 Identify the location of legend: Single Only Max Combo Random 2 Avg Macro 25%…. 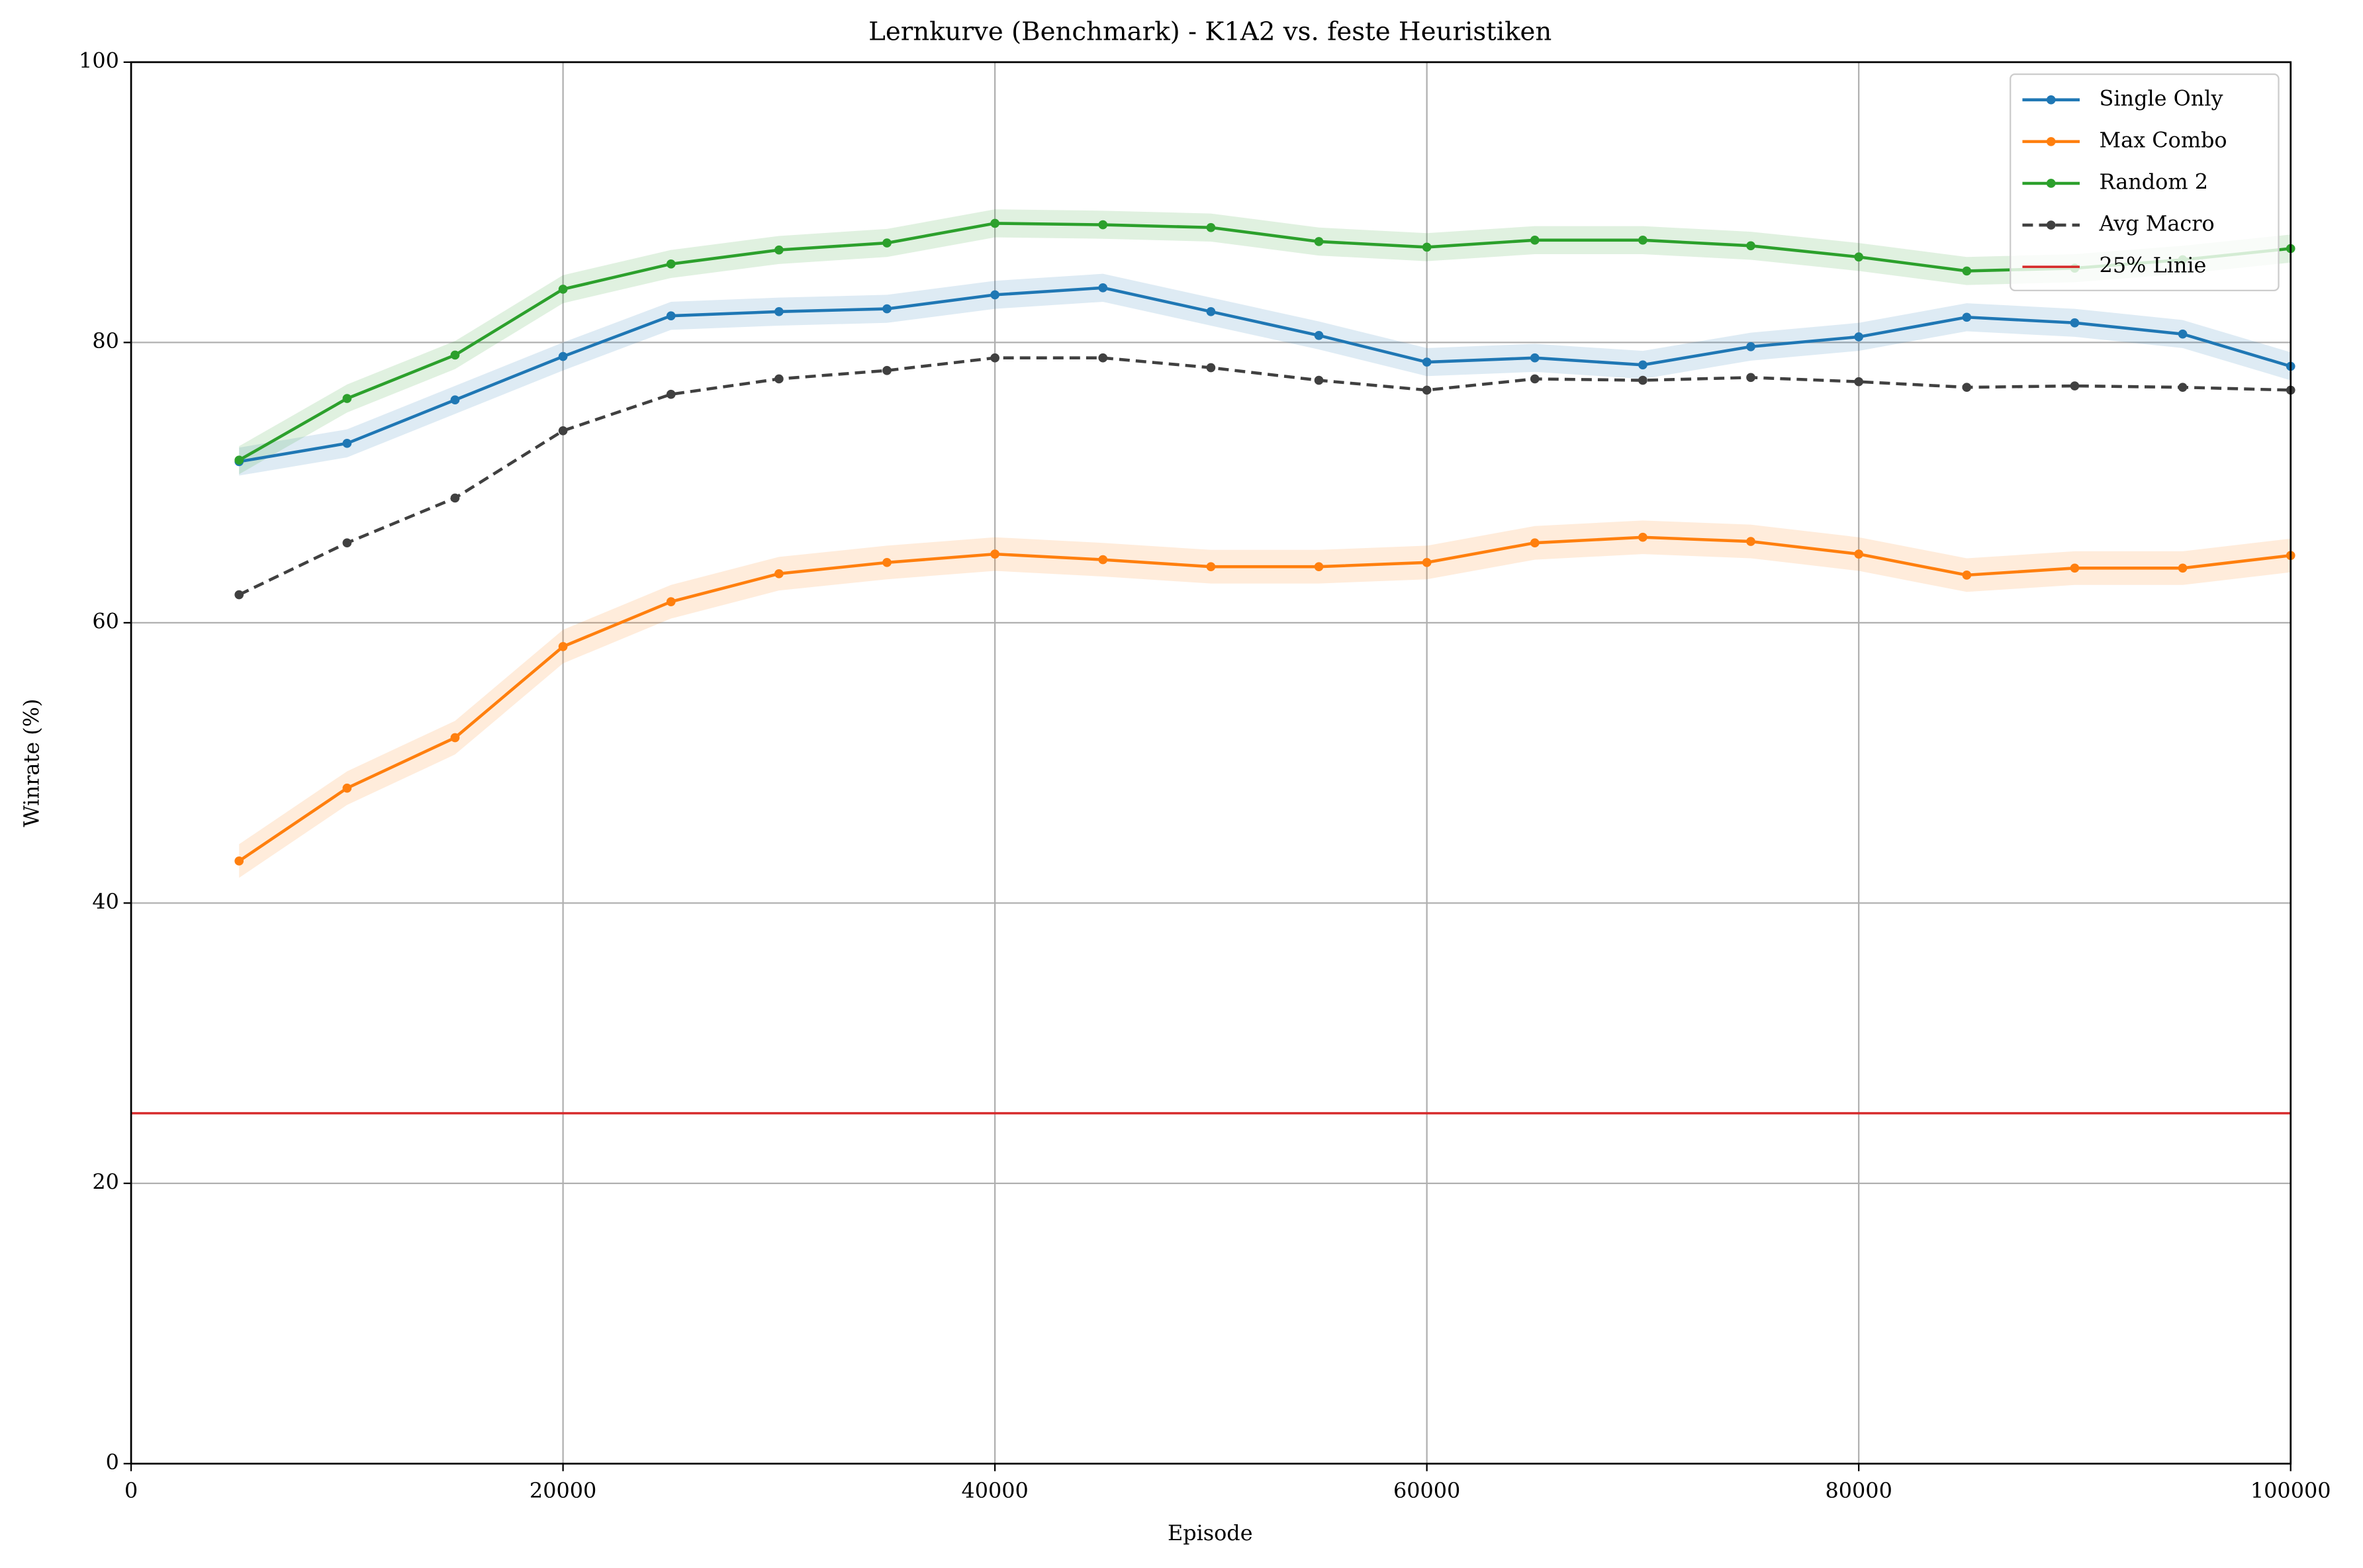
(2145, 182).